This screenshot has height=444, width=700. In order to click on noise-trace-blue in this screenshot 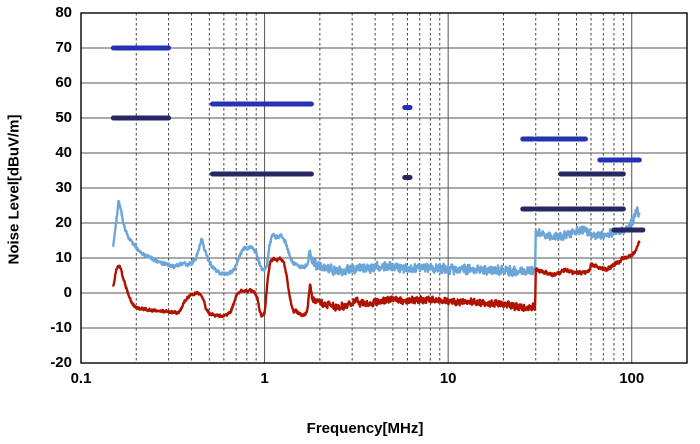, I will do `click(376, 238)`.